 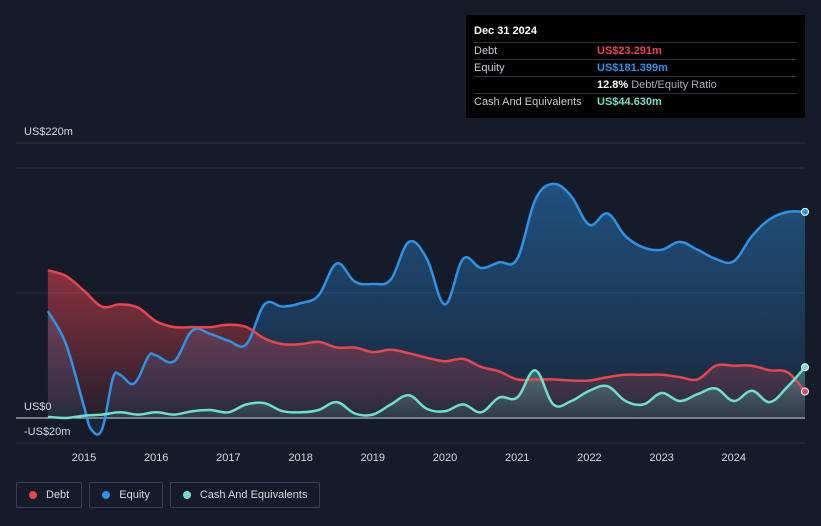 What do you see at coordinates (517, 458) in the screenshot?
I see `x-axis-label: 2021` at bounding box center [517, 458].